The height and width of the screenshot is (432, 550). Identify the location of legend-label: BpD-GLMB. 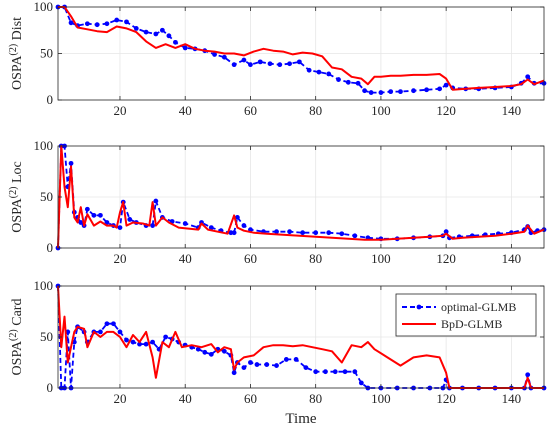
(471, 324).